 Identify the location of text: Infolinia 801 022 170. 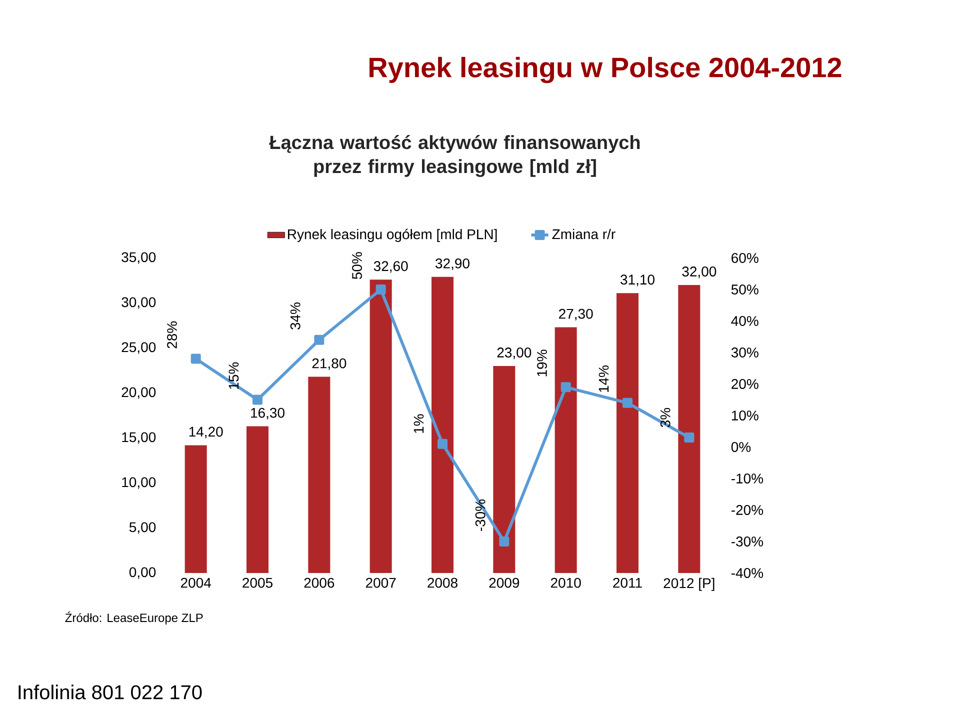
(110, 692).